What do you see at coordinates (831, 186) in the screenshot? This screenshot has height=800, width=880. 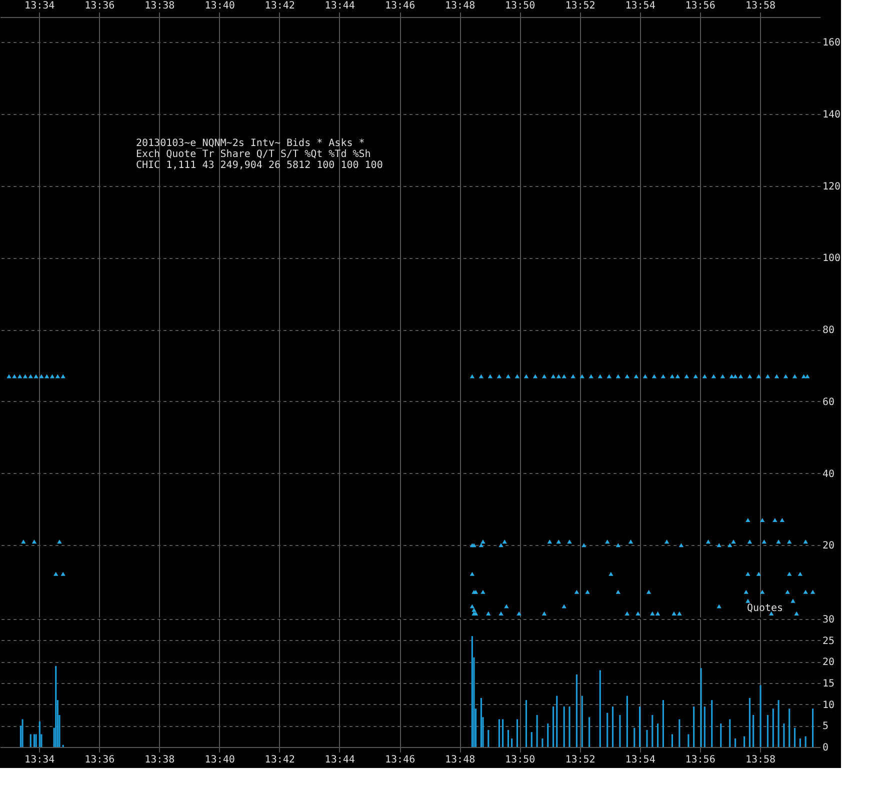 I see `y-tick-label: 120` at bounding box center [831, 186].